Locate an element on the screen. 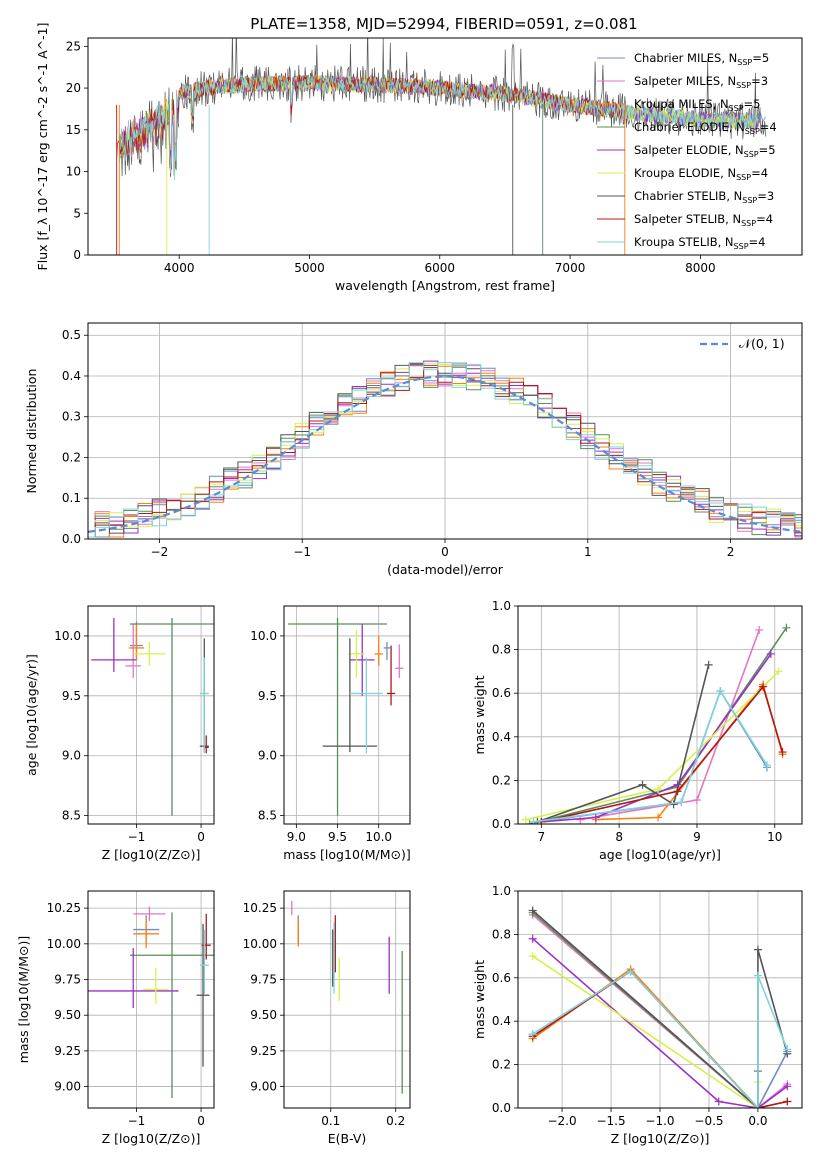 This screenshot has width=819, height=1170. y-tick-label: 25 is located at coordinates (73, 46).